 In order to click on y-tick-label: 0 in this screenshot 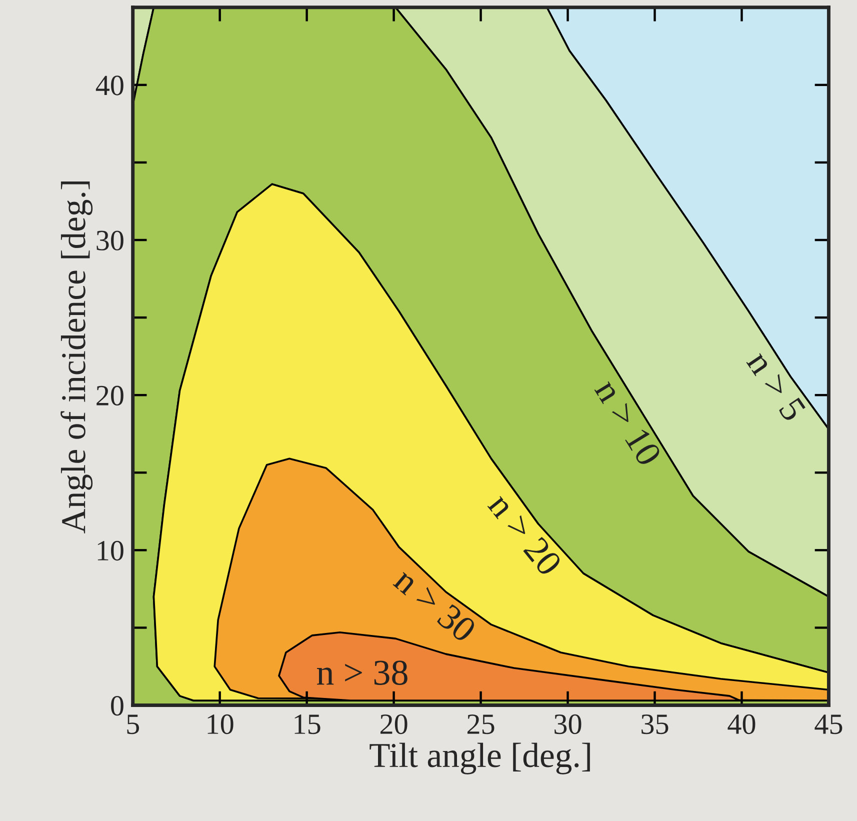, I will do `click(117, 706)`.